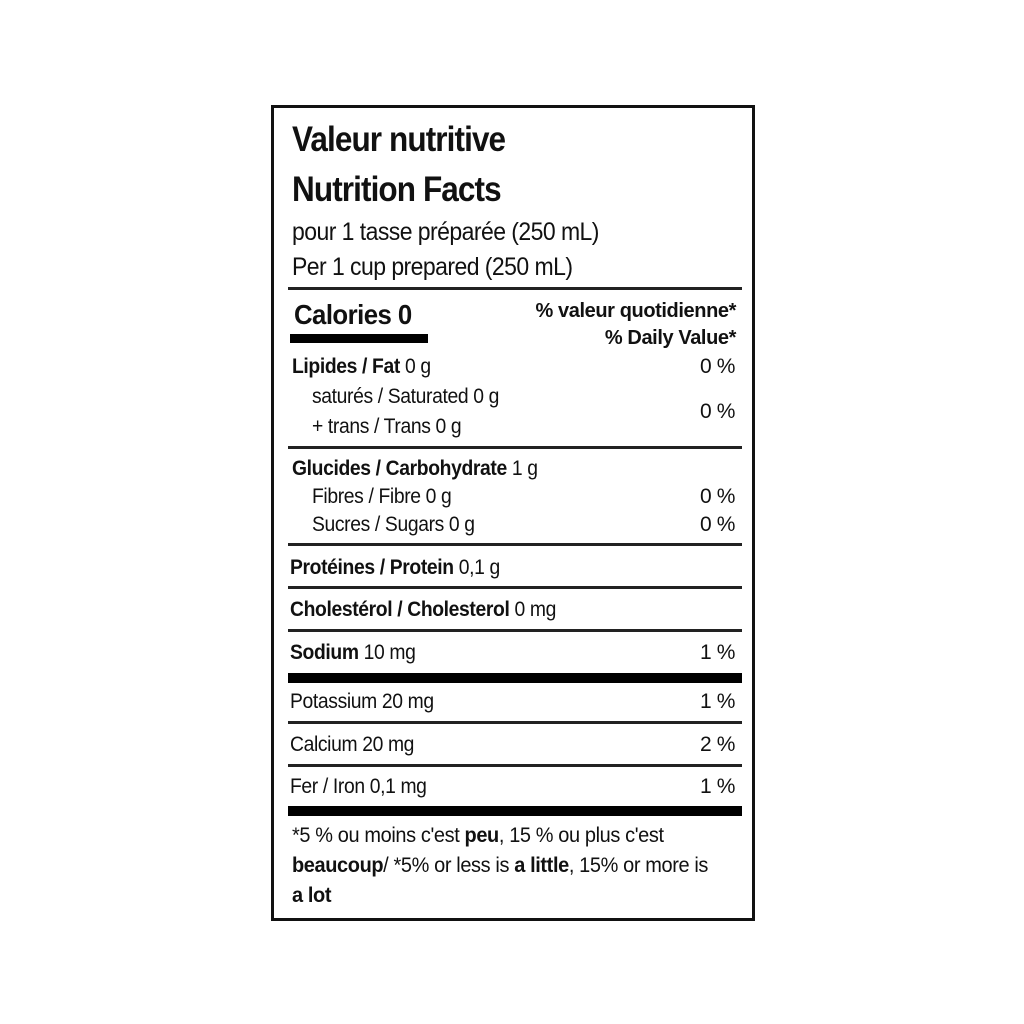  What do you see at coordinates (581, 835) in the screenshot?
I see `footnote-text: , 15 % ou plus c'est` at bounding box center [581, 835].